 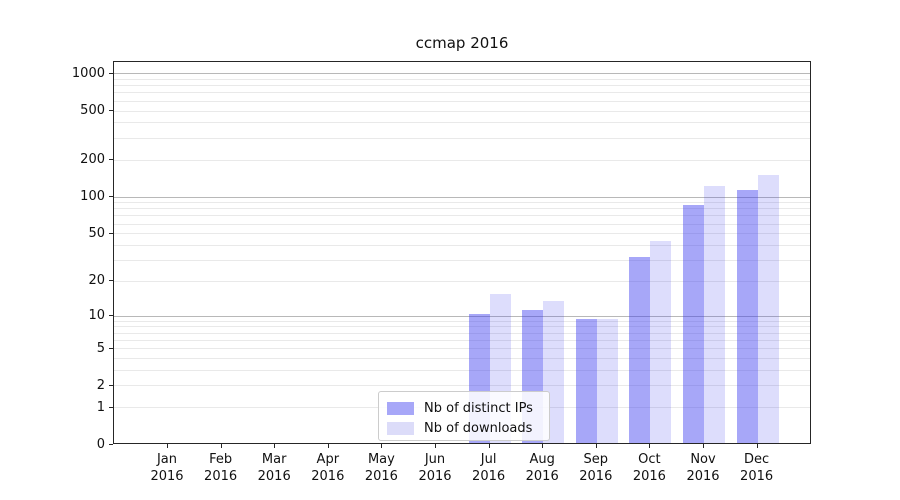 I want to click on x-tick-month: Jul, so click(x=488, y=459).